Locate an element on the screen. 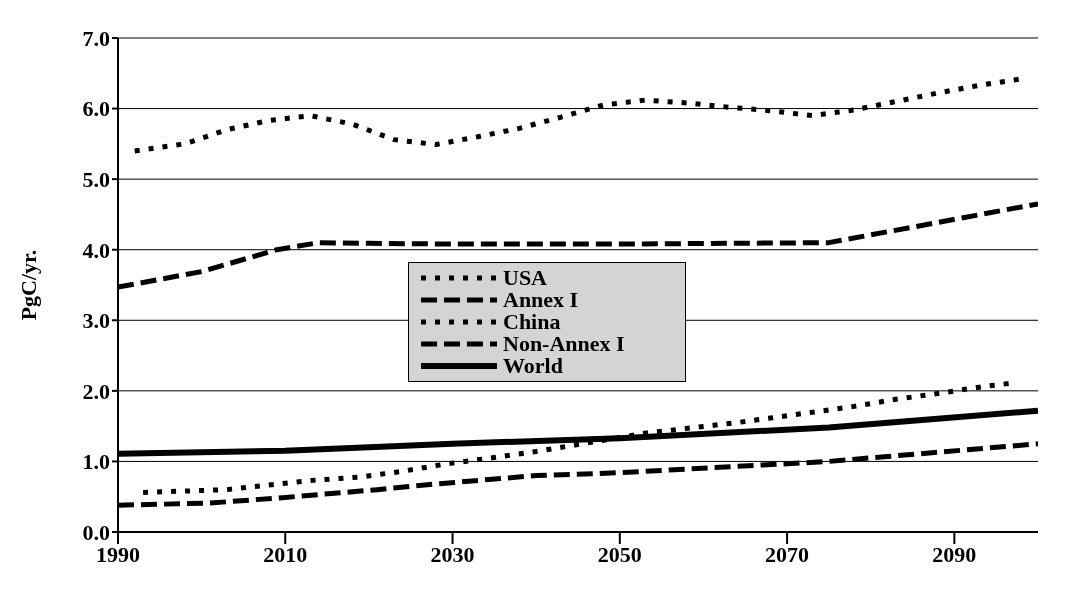 This screenshot has height=600, width=1066. legend-label: China is located at coordinates (532, 321).